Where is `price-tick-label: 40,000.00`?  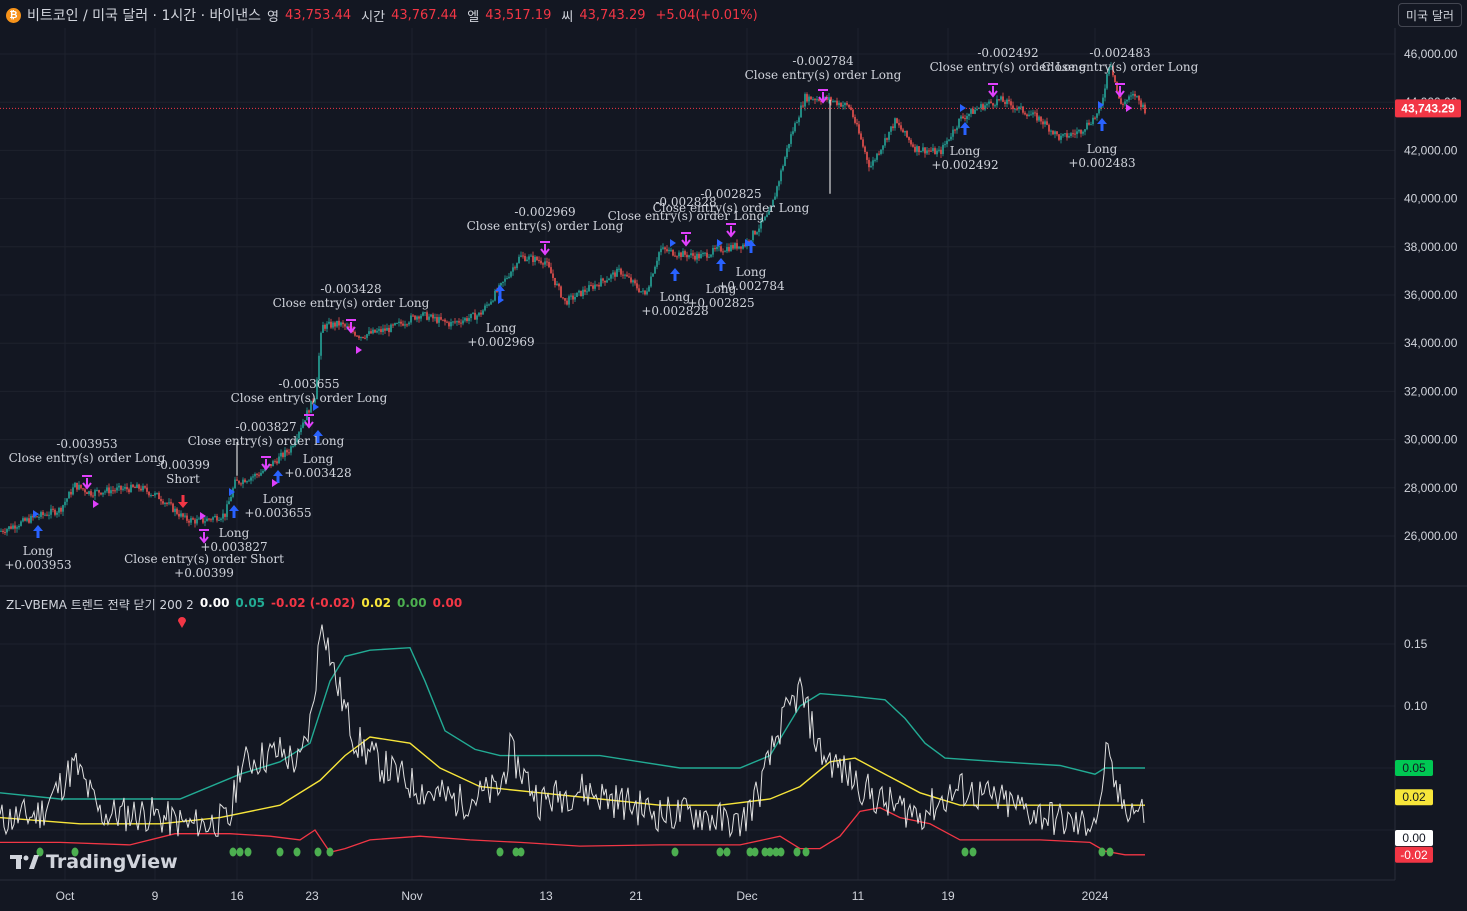
price-tick-label: 40,000.00 is located at coordinates (1431, 199).